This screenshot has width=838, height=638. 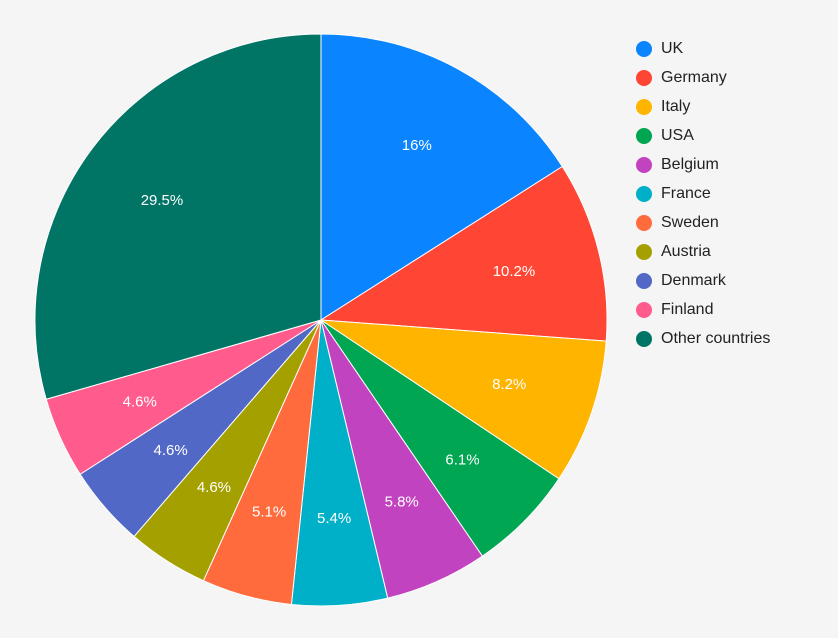 I want to click on slice-label-belgium: 5.8%, so click(x=402, y=501).